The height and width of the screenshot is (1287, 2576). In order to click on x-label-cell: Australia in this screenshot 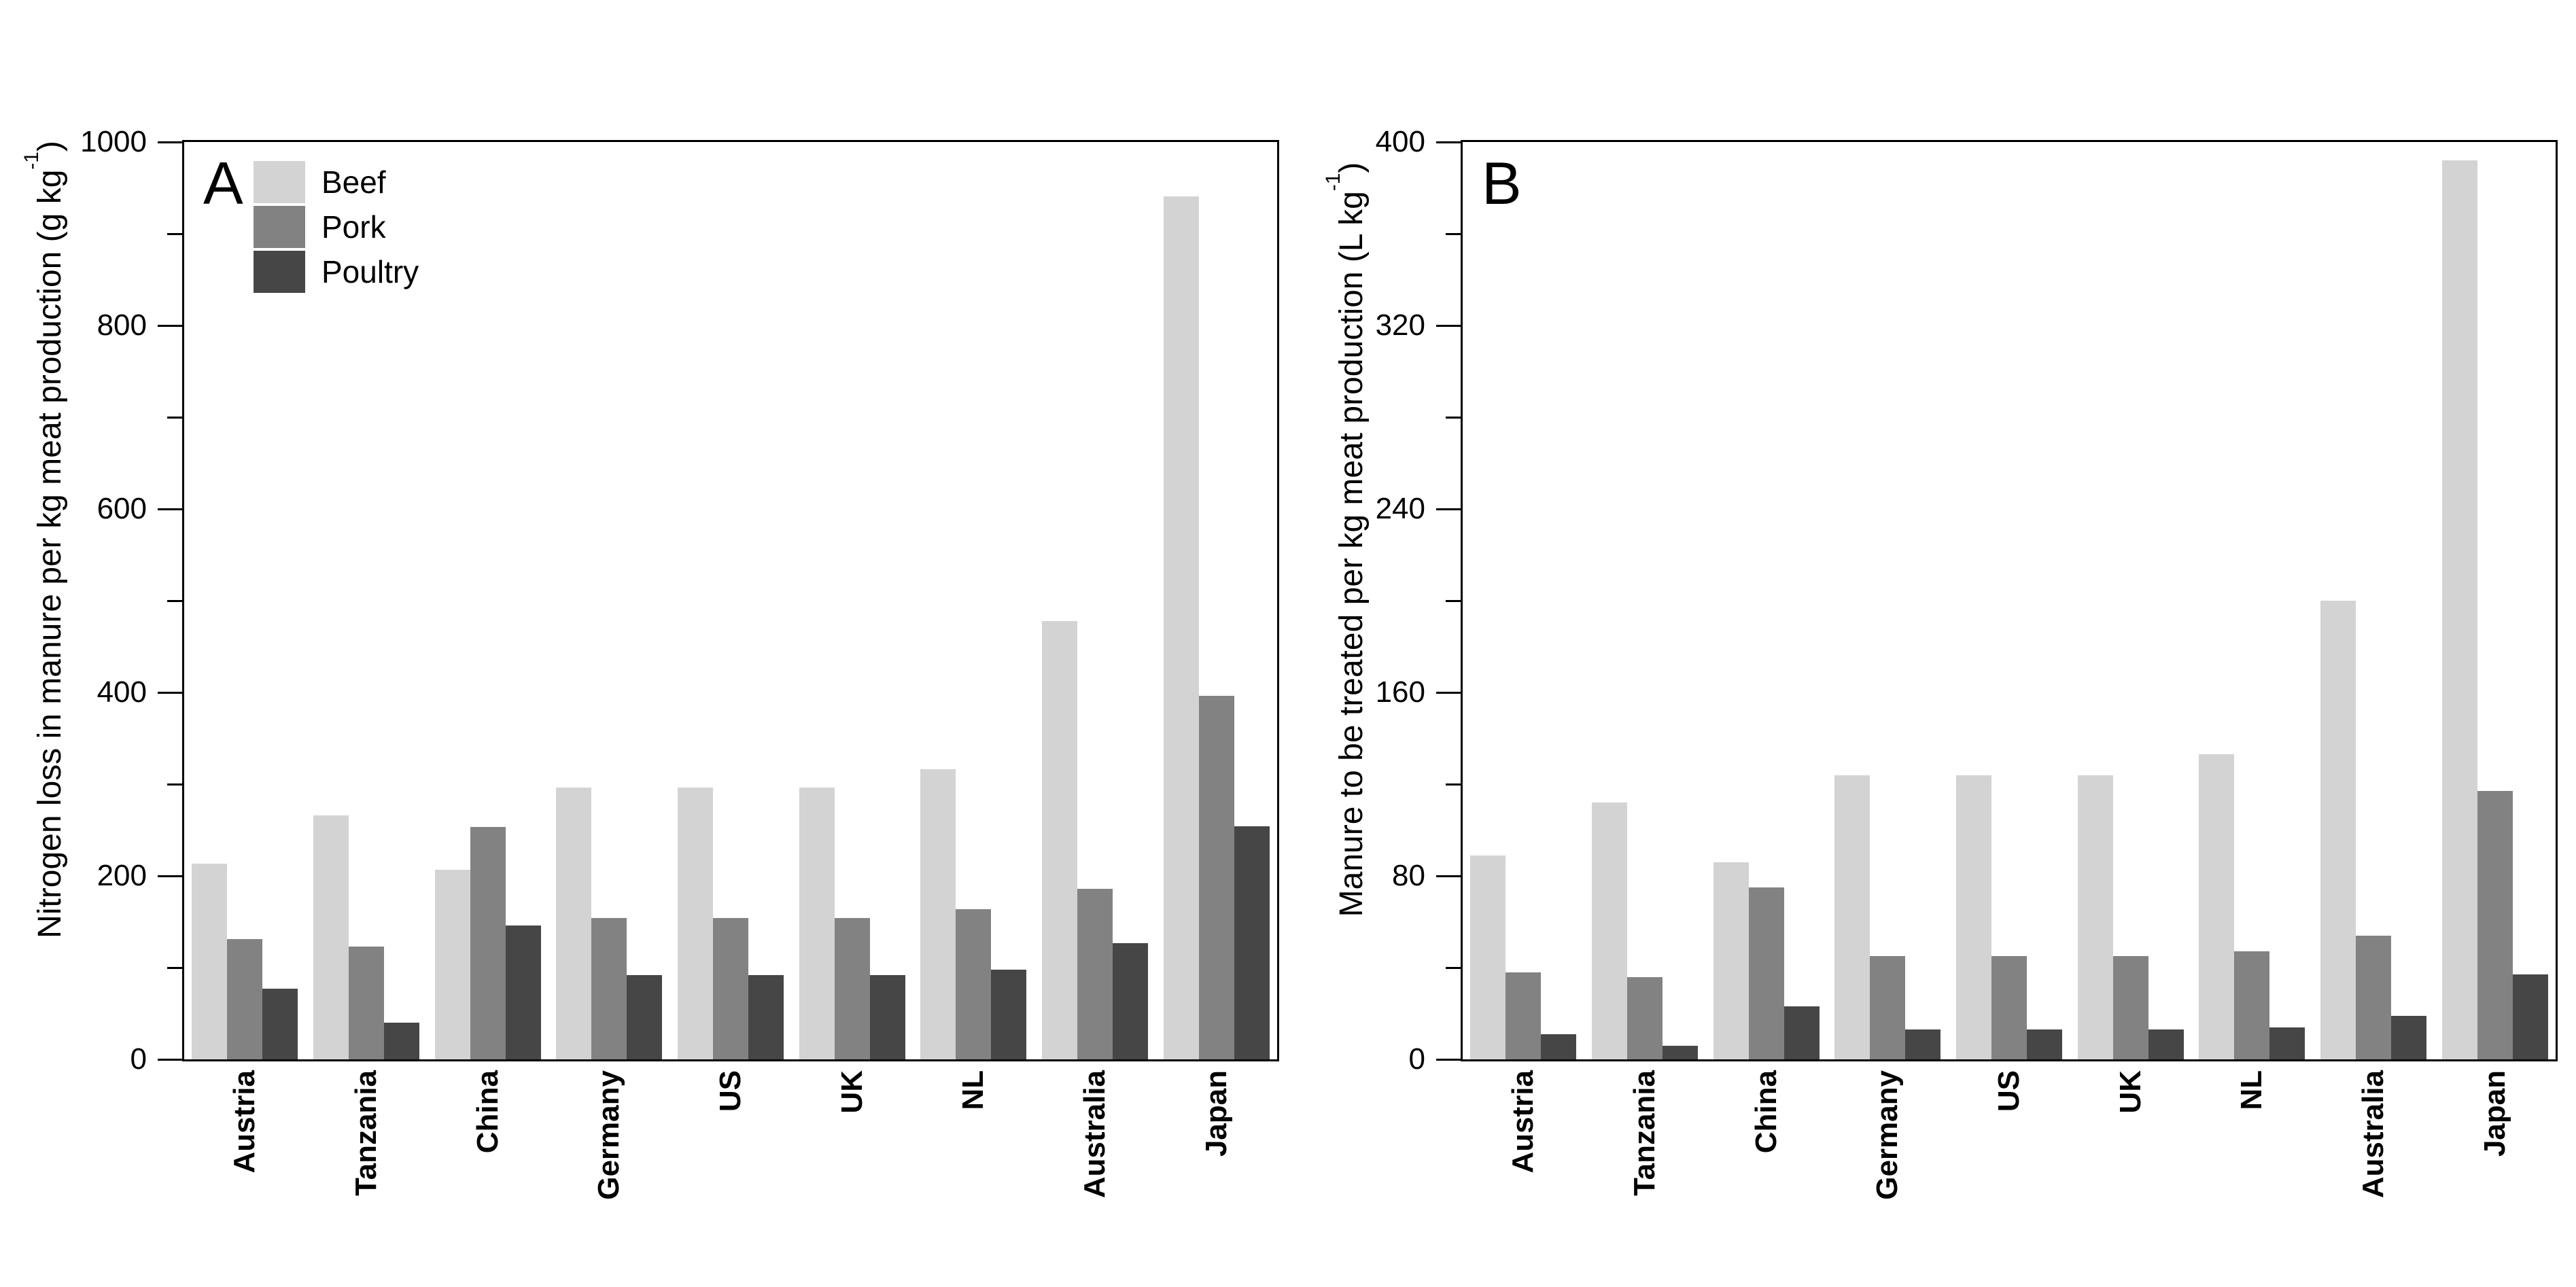, I will do `click(1095, 1135)`.